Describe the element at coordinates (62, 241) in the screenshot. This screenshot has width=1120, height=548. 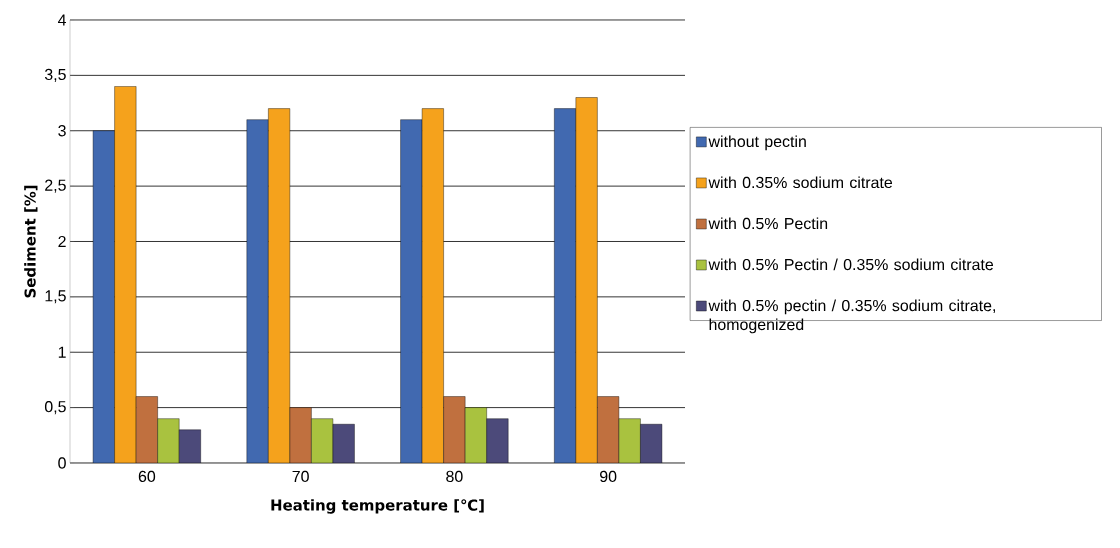
I see `y-tick-label: 2` at that location.